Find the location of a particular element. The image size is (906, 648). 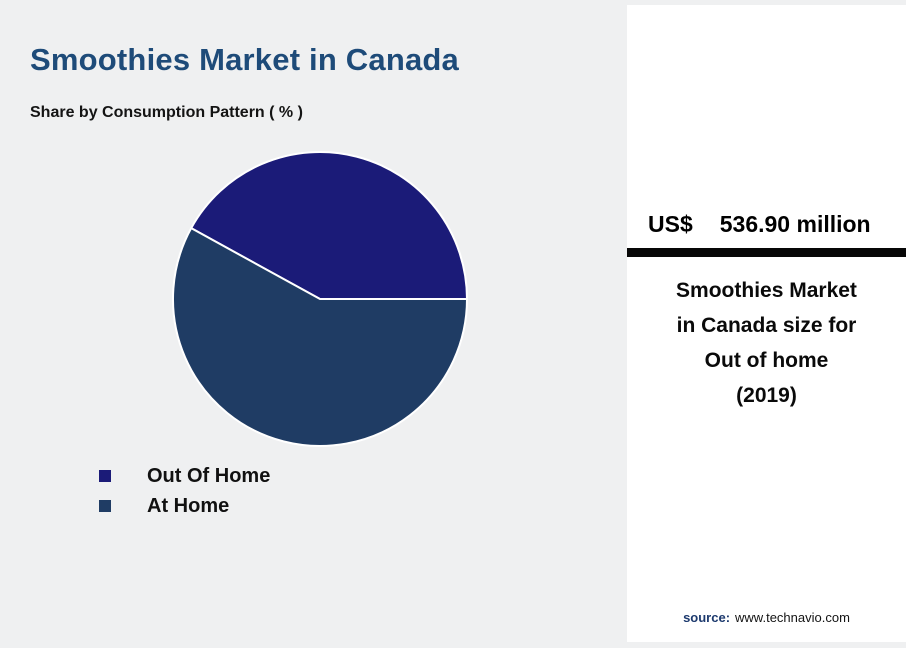

pie-slice-out-of-home is located at coordinates (329, 225).